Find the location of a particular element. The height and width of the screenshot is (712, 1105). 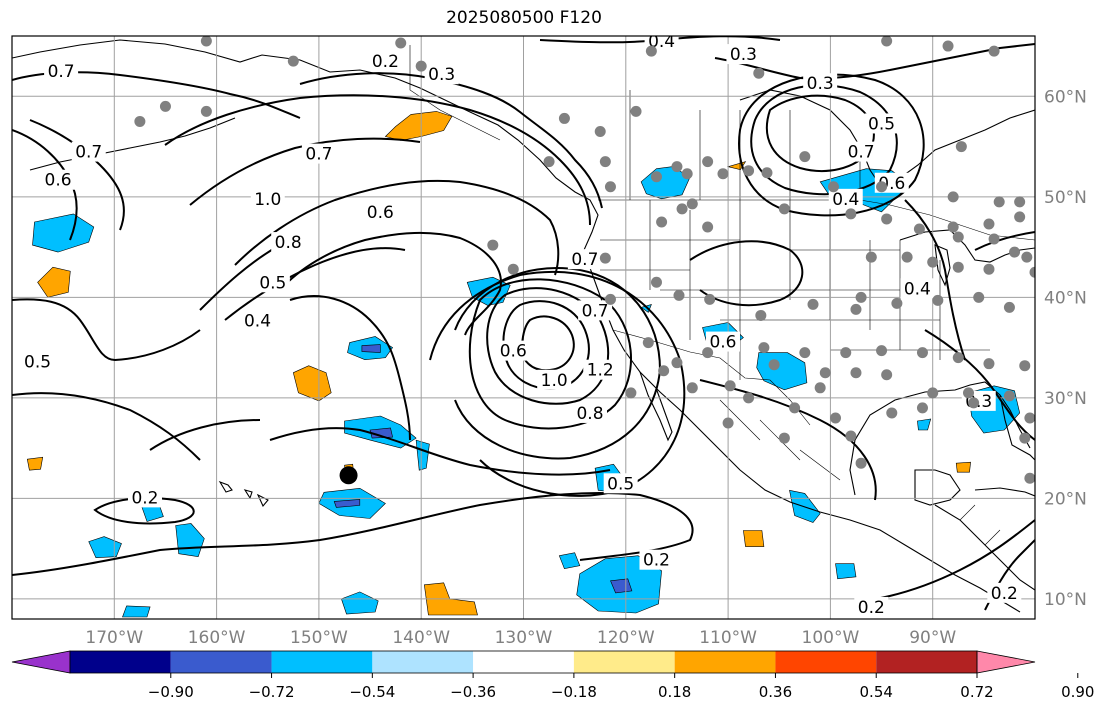

coastline-aleutians is located at coordinates (132, 144).